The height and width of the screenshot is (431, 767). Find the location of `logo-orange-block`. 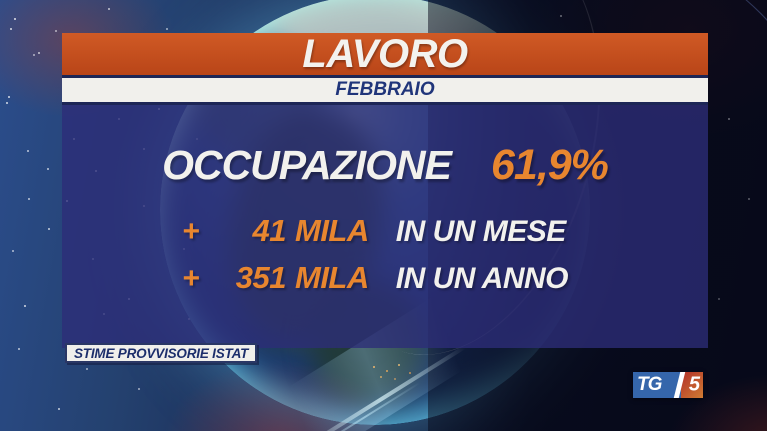

logo-orange-block is located at coordinates (692, 385).